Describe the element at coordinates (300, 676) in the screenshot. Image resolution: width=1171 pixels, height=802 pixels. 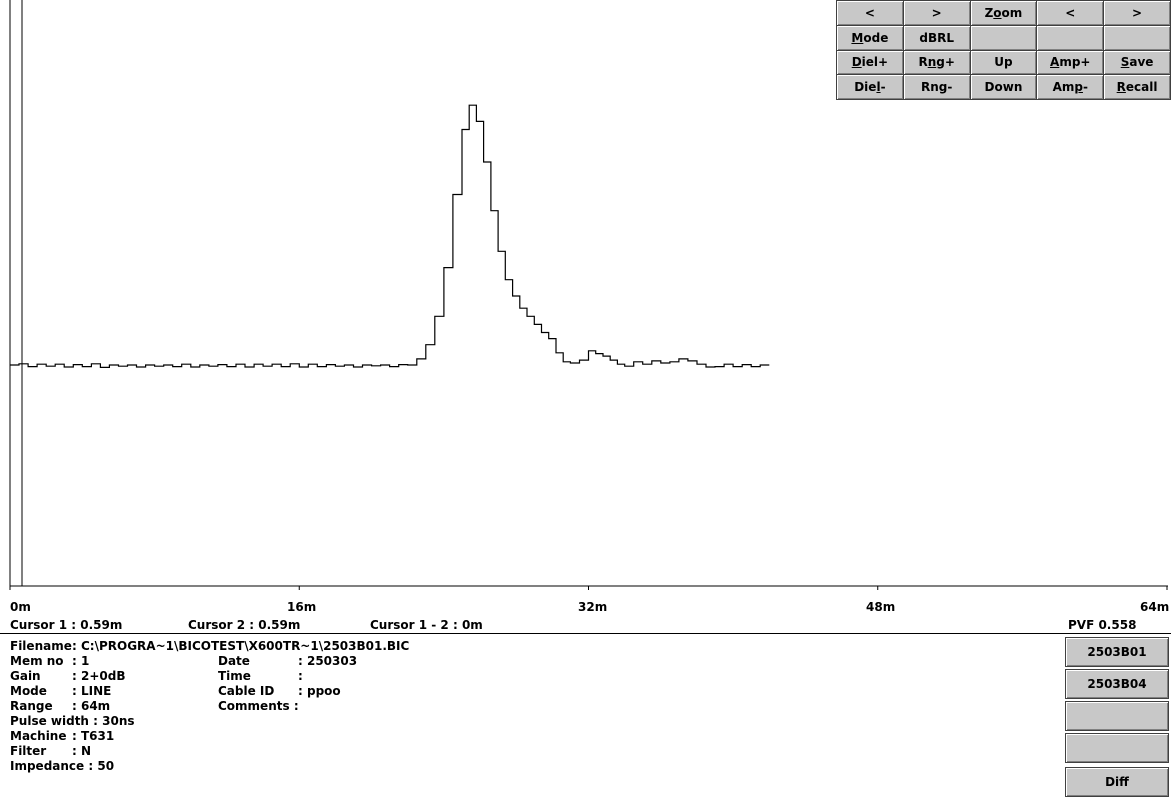
I see `time-value: :` at that location.